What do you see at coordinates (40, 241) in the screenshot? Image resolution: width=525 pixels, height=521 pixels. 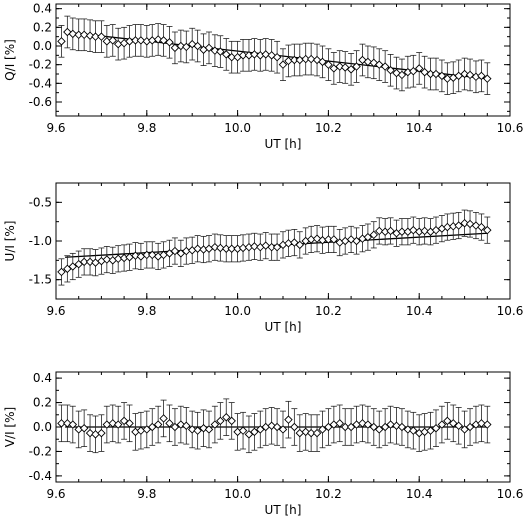 I see `y-tick-label: -1.0` at bounding box center [40, 241].